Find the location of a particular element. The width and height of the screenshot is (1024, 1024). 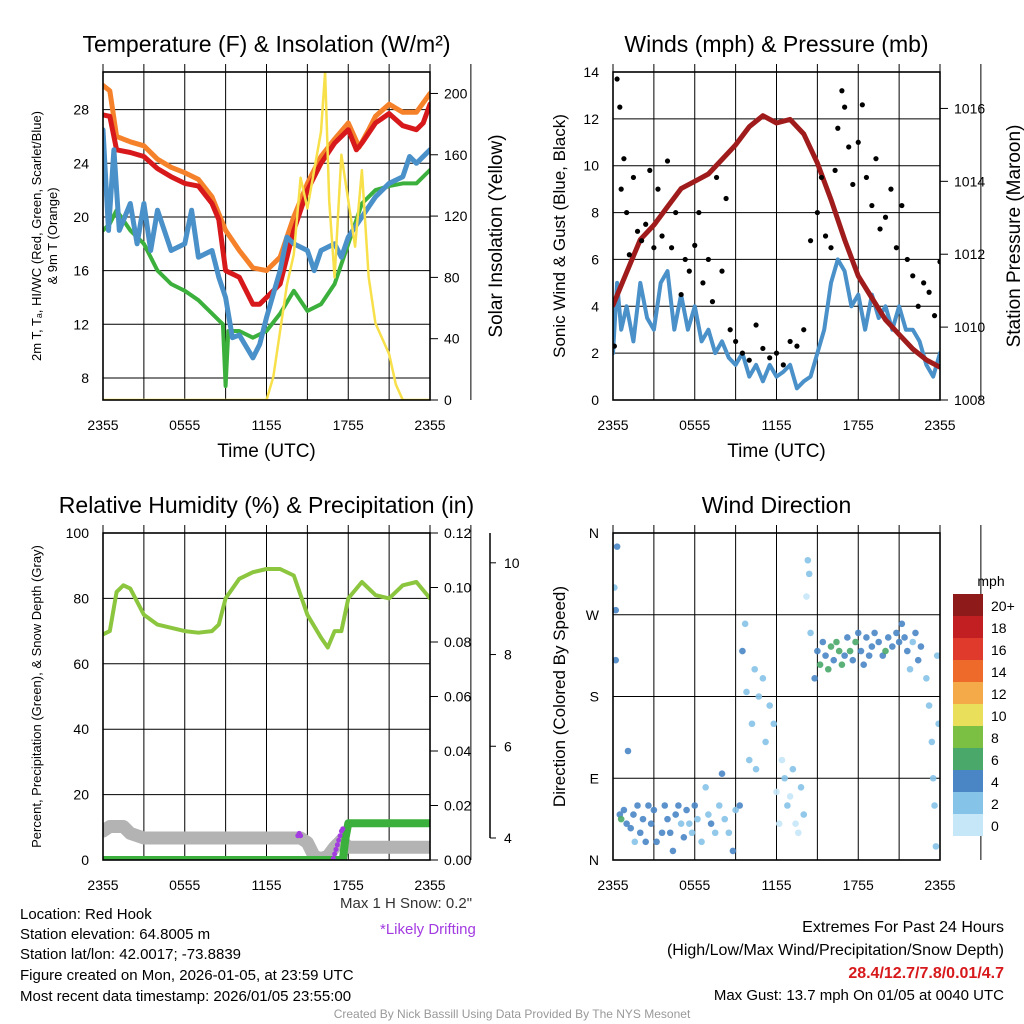

series-relative-humidity is located at coordinates (266, 608).